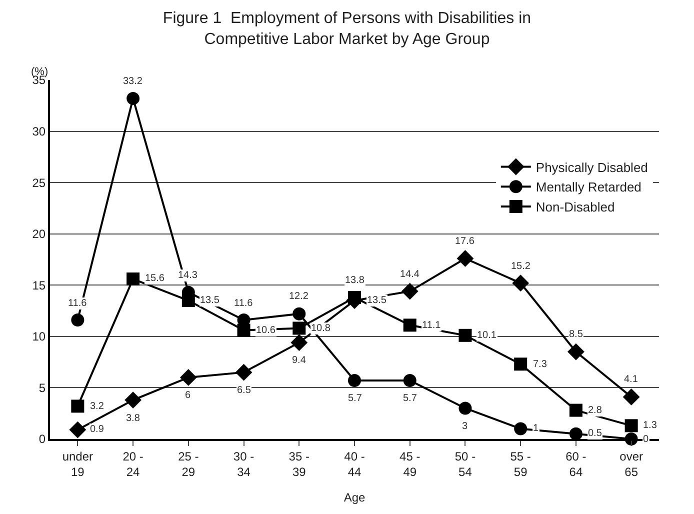 The width and height of the screenshot is (694, 514). What do you see at coordinates (321, 328) in the screenshot?
I see `data-label: 10.8` at bounding box center [321, 328].